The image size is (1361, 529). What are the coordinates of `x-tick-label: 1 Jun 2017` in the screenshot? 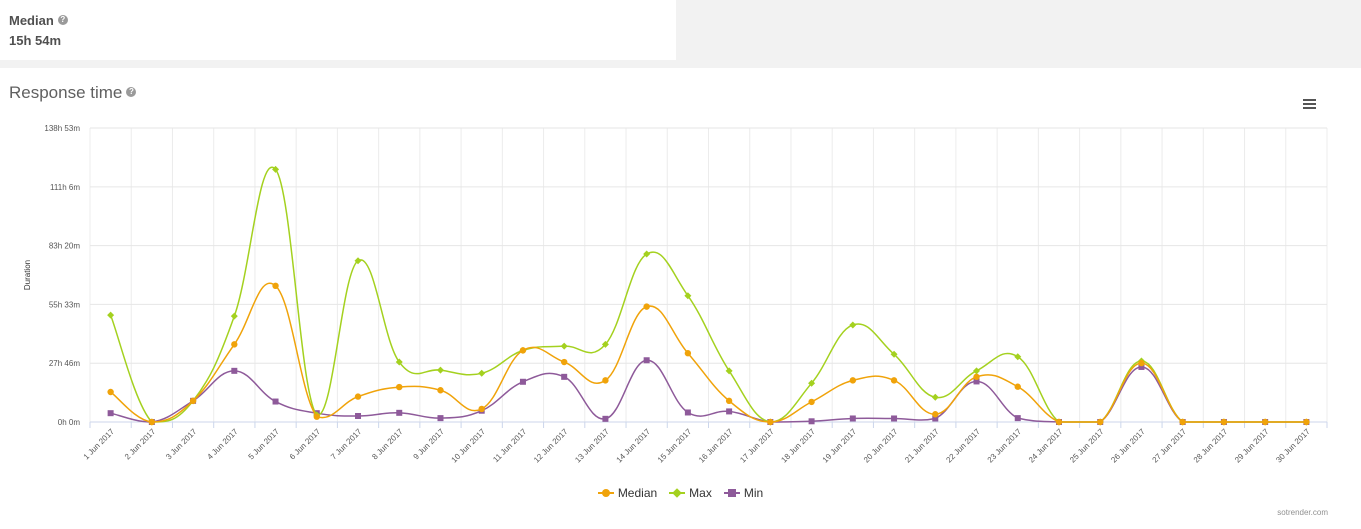 It's located at (99, 444).